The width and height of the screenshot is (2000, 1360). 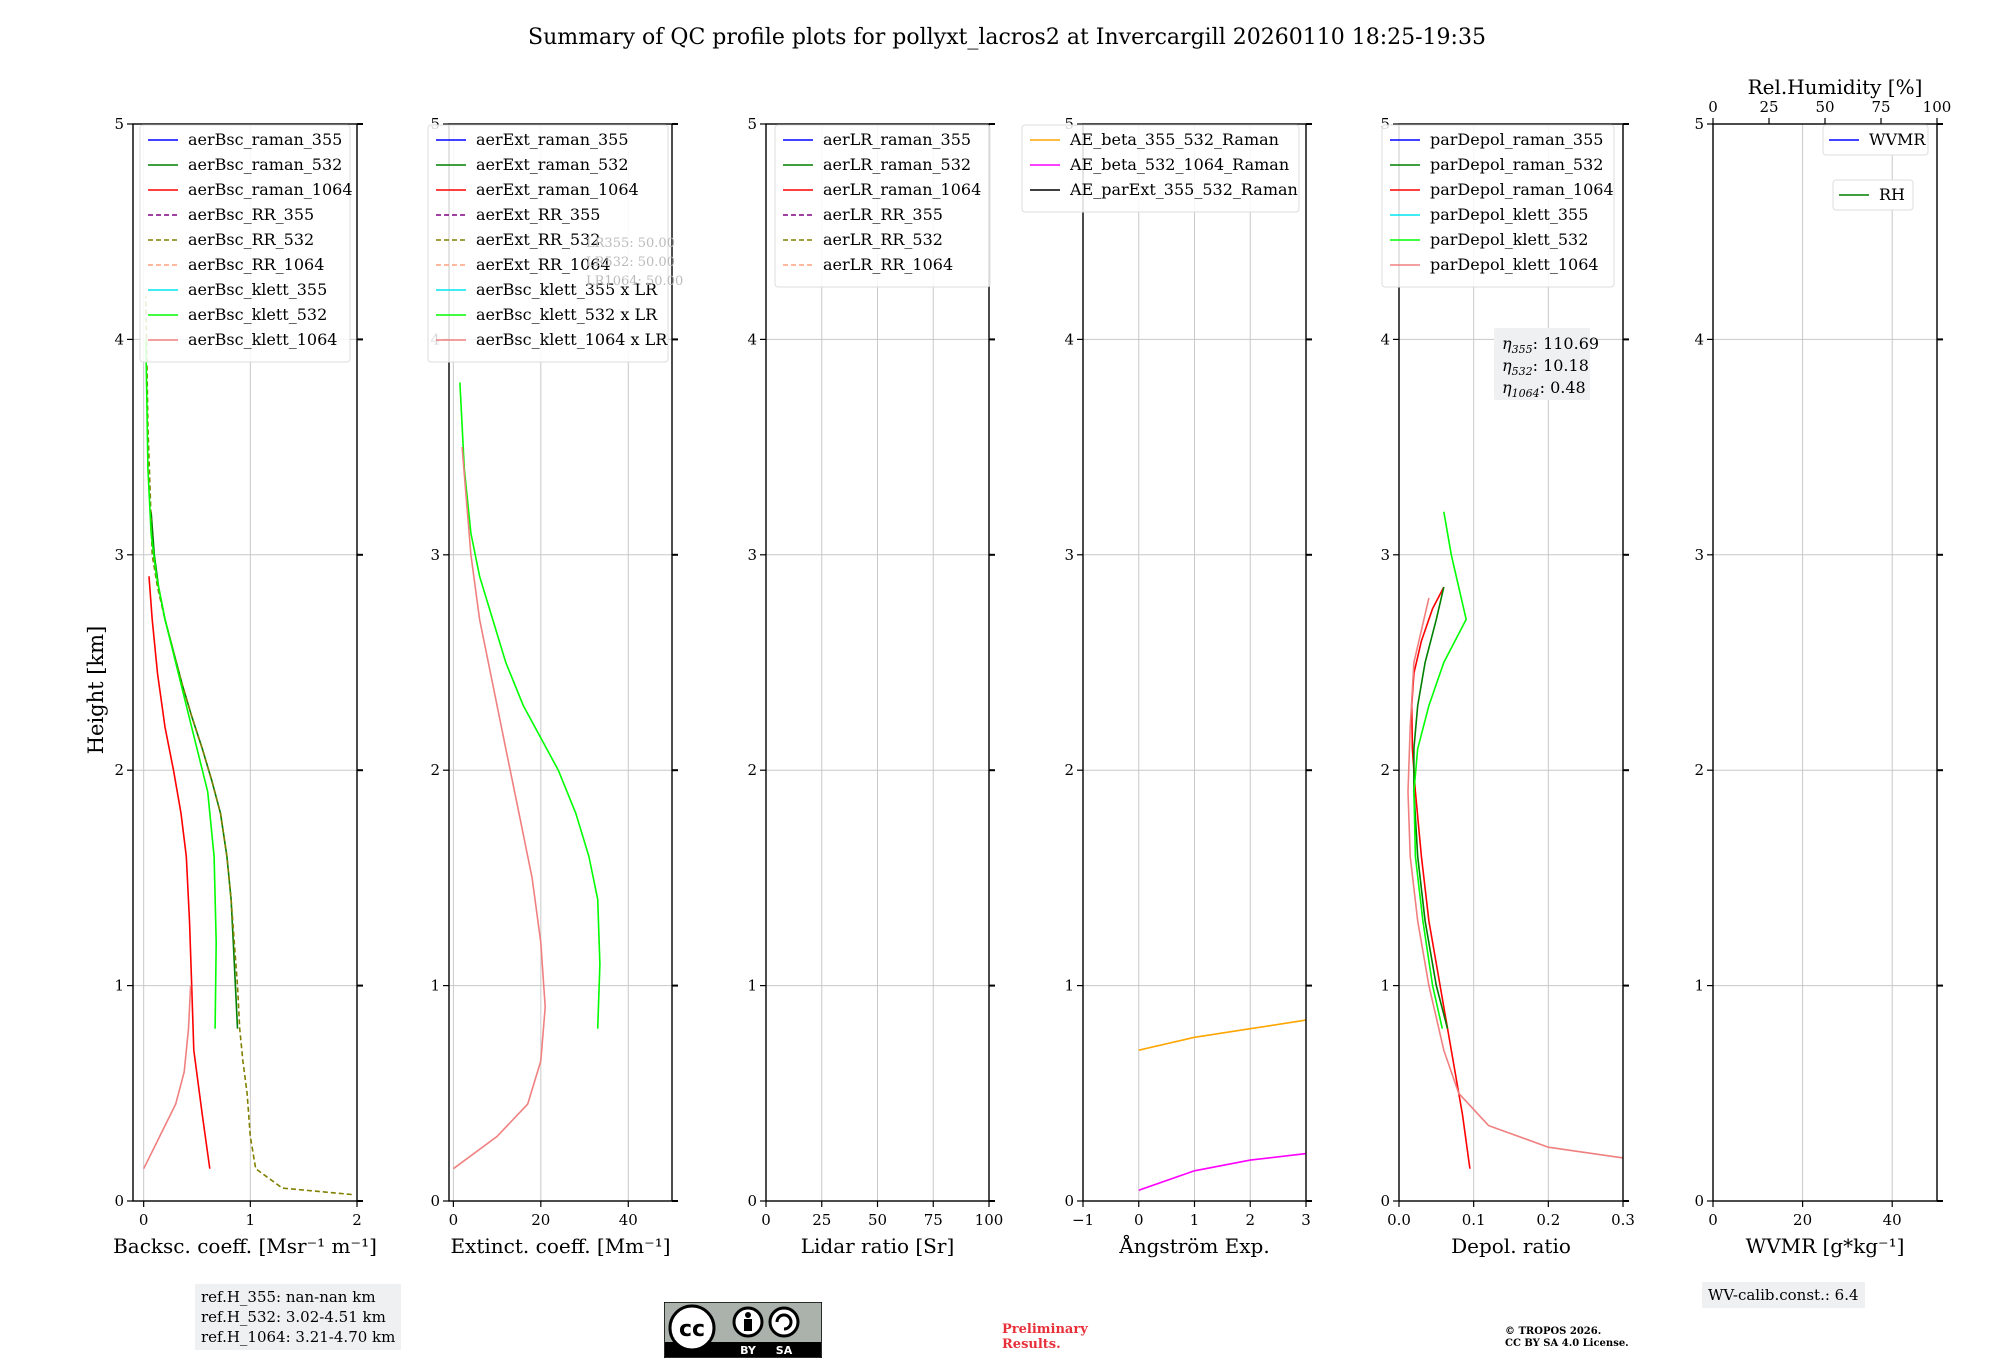 What do you see at coordinates (257, 289) in the screenshot?
I see `legend-label: aerBsc_klett_355` at bounding box center [257, 289].